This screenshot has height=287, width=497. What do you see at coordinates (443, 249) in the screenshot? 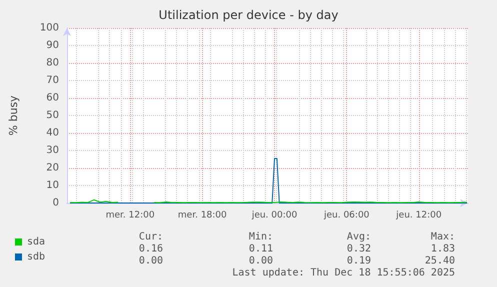
I see `text: 1.83` at bounding box center [443, 249].